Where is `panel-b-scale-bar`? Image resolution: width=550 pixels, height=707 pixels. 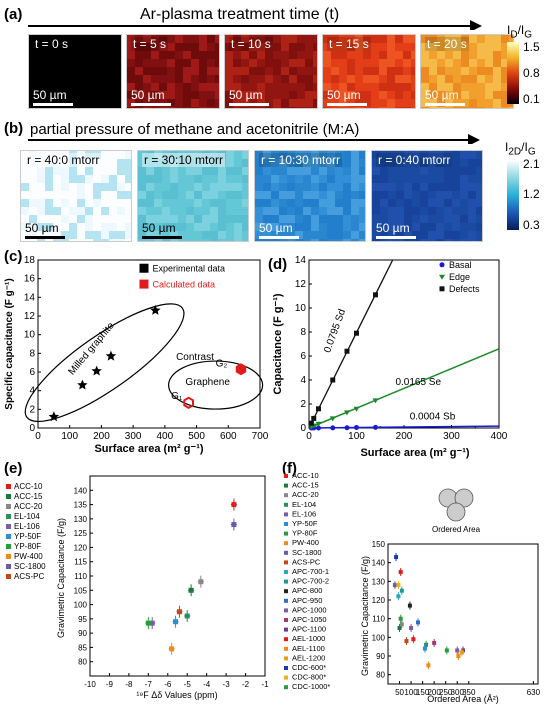 panel-b-scale-bar is located at coordinates (162, 237).